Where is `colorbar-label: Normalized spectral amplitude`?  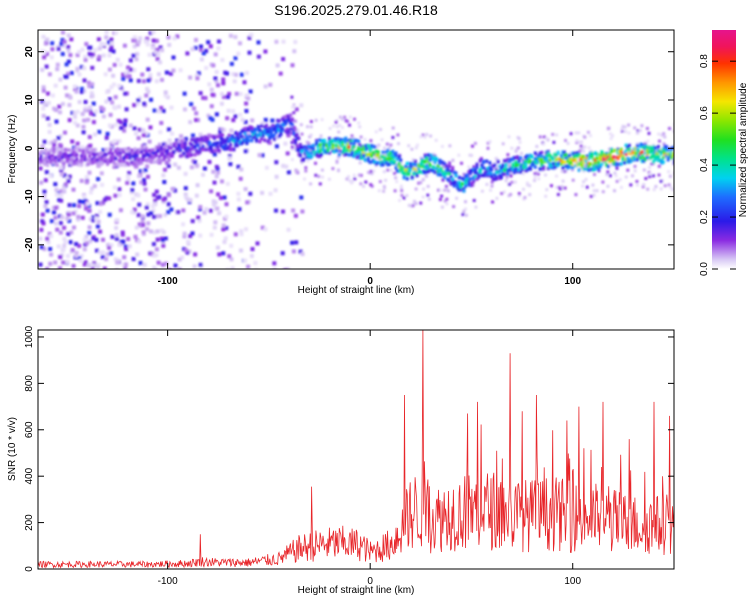 colorbar-label: Normalized spectral amplitude is located at coordinates (743, 149).